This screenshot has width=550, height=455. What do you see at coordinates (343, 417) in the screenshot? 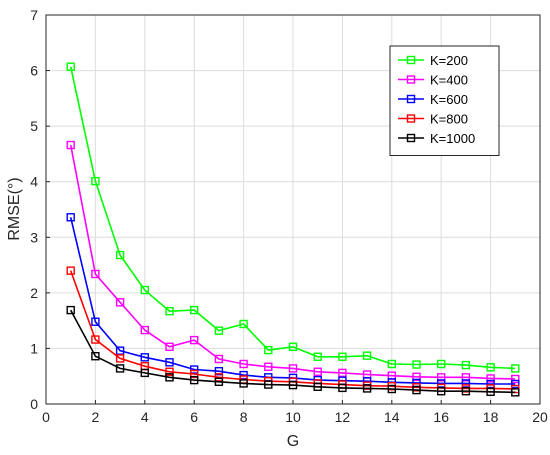
I see `x-tick-label: 12` at bounding box center [343, 417].